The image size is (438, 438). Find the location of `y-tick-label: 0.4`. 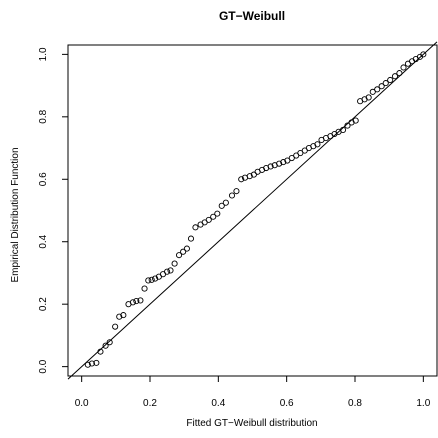

y-tick-label: 0.4 is located at coordinates (43, 241).